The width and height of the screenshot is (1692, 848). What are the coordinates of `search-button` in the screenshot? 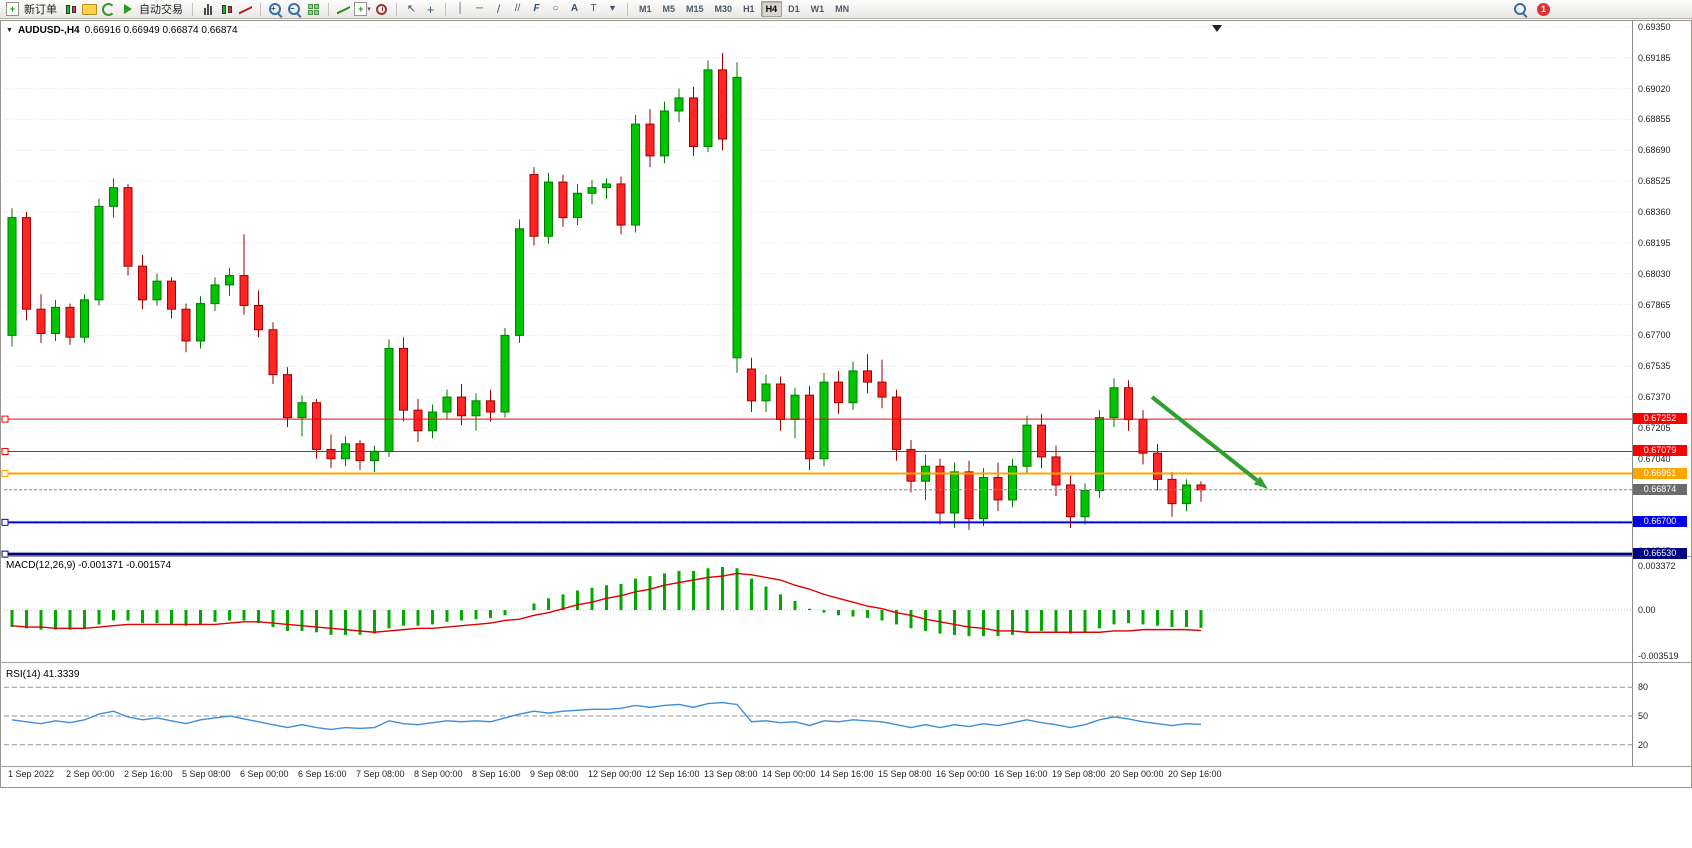 It's located at (1520, 9).